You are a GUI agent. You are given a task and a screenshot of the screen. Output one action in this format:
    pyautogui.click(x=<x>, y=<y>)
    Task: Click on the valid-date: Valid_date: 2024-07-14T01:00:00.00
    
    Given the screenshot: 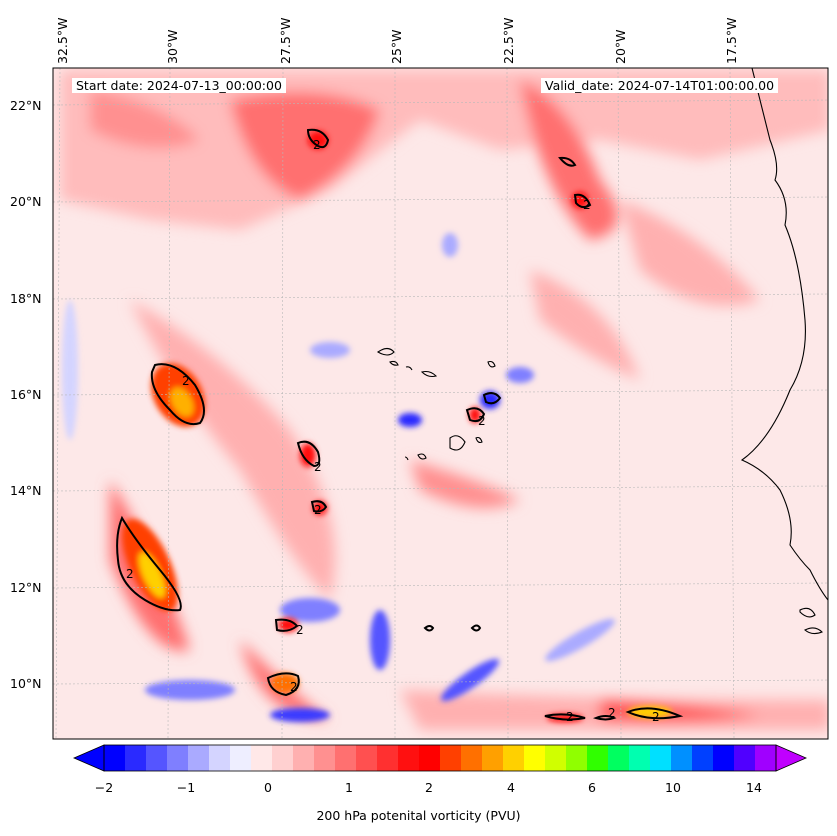 What is the action you would take?
    pyautogui.click(x=660, y=85)
    